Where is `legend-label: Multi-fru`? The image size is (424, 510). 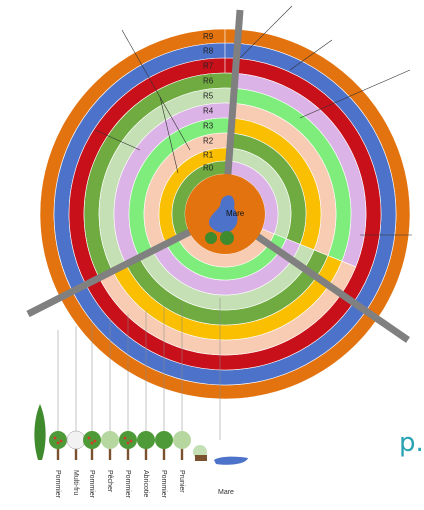 legend-label: Multi-fru is located at coordinates (75, 482).